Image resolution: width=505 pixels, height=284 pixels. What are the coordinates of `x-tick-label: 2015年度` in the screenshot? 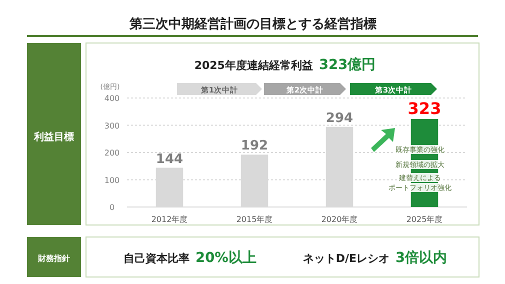 It's located at (254, 219).